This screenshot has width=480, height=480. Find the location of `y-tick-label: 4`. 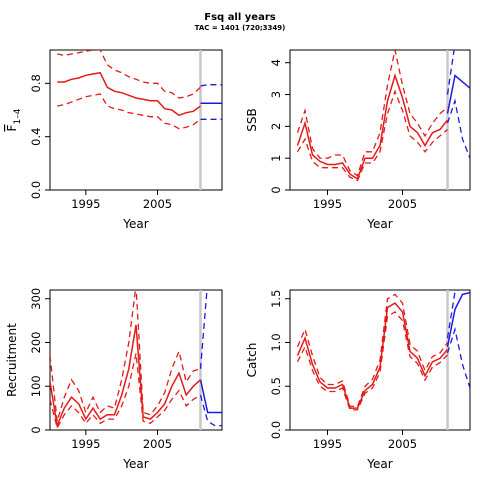

y-tick-label: 4 is located at coordinates (276, 62).